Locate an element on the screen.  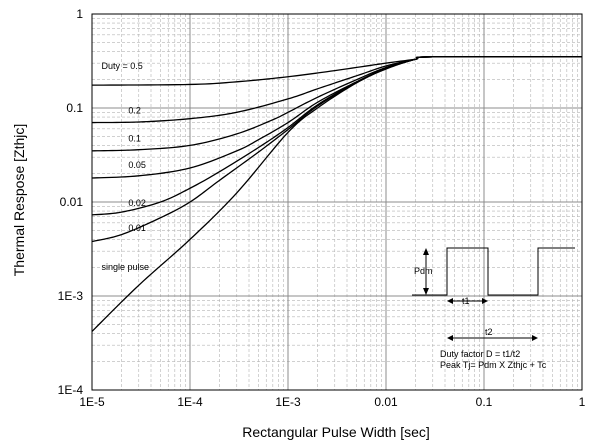
t1-arrow-head-left is located at coordinates (450, 301).